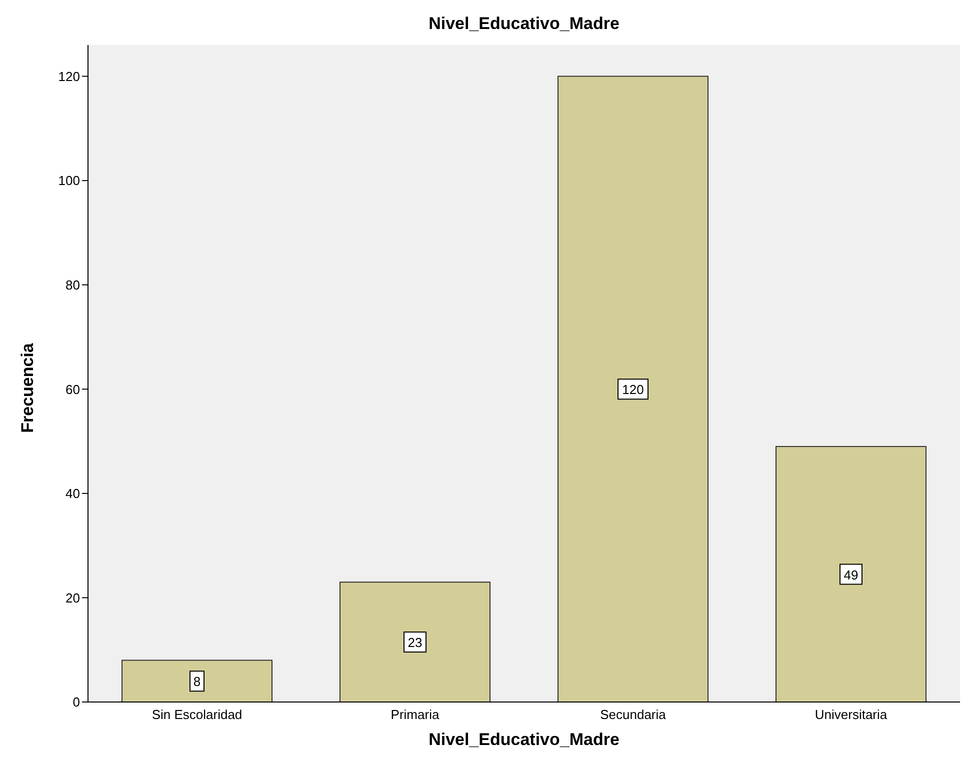 Image resolution: width=970 pixels, height=774 pixels. I want to click on x-axis-title: Nivel_Educativo_Madre, so click(524, 740).